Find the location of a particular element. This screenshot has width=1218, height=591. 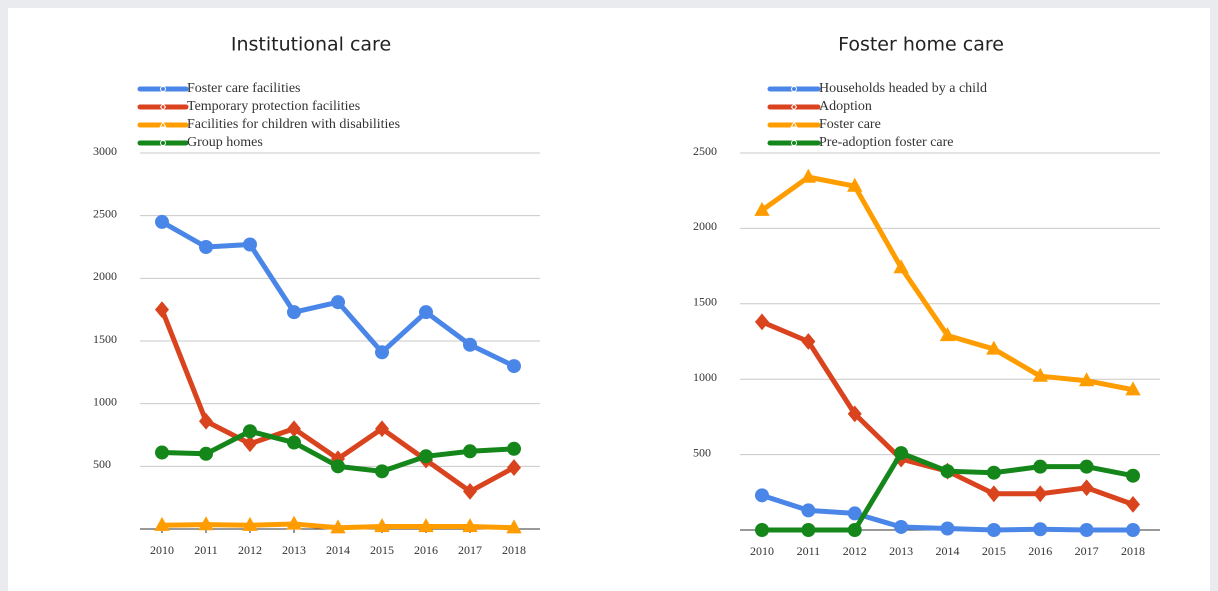

legend-label: Foster care facilities is located at coordinates (244, 88).